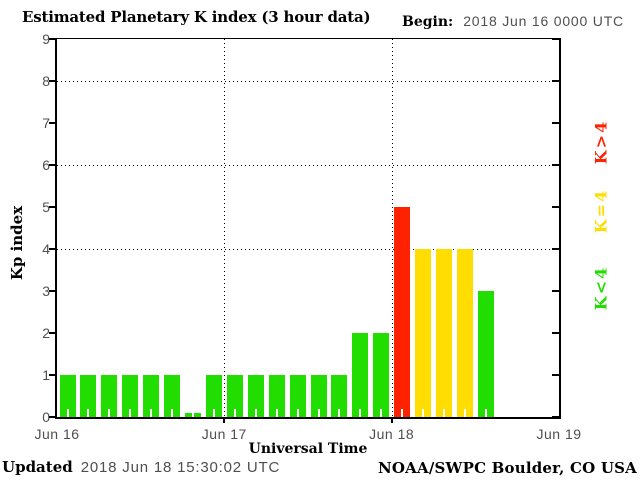  Describe the element at coordinates (392, 228) in the screenshot. I see `dayline-jun18` at that location.